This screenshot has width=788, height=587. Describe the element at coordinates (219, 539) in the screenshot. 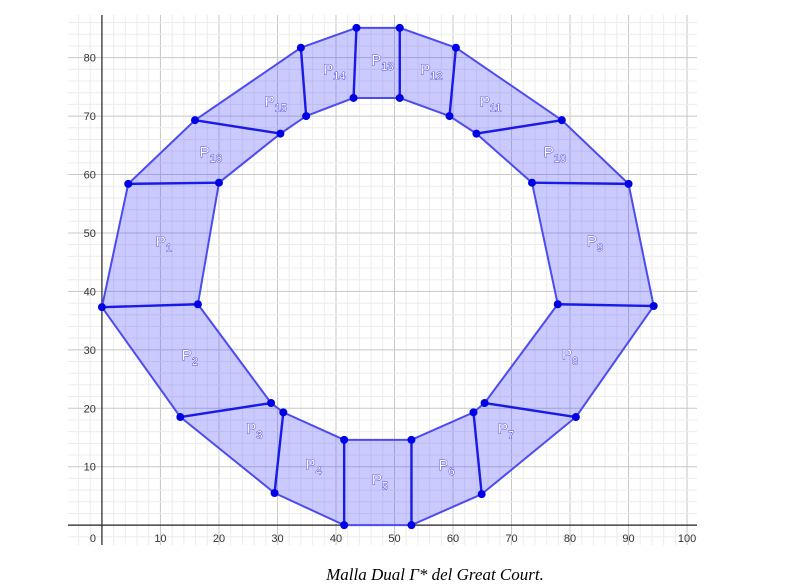

I see `x-tick-label: 20` at that location.